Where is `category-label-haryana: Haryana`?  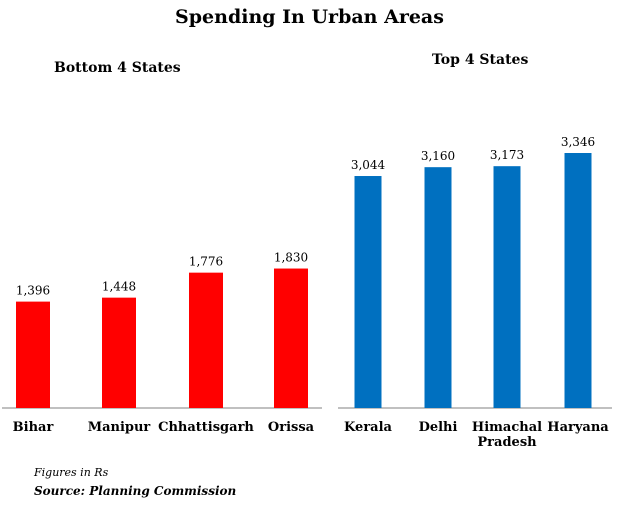
category-label-haryana: Haryana is located at coordinates (578, 427).